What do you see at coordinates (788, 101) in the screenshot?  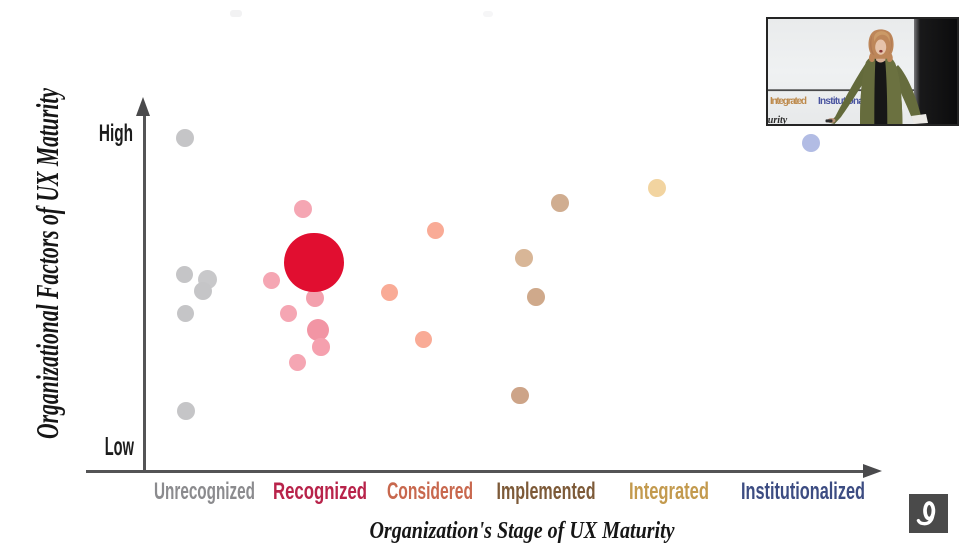 I see `svg-text: Integrated` at bounding box center [788, 101].